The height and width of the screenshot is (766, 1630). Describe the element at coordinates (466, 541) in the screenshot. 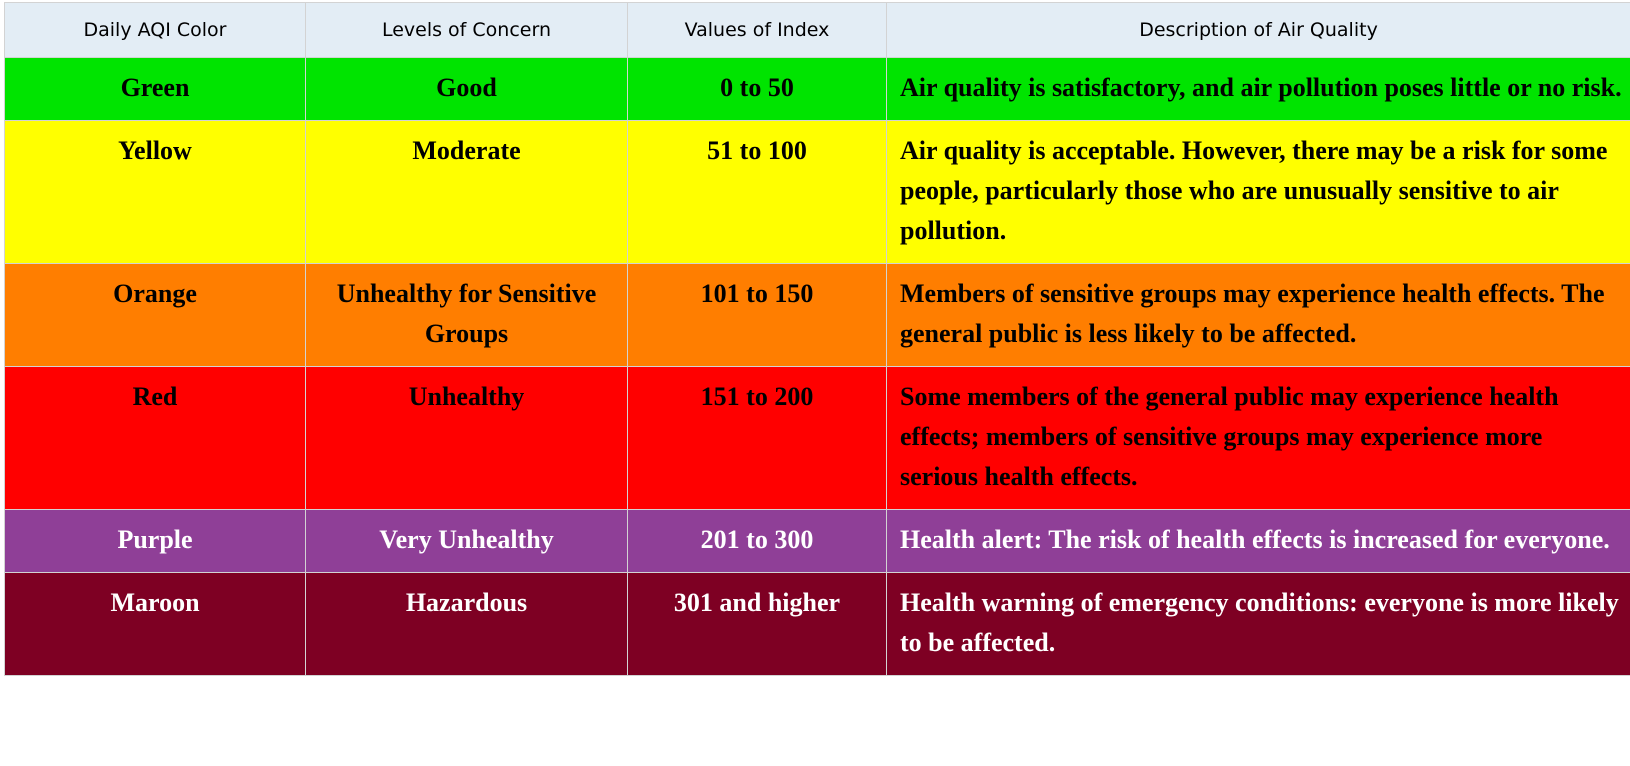

I see `cell-level: Very Unhealthy` at that location.